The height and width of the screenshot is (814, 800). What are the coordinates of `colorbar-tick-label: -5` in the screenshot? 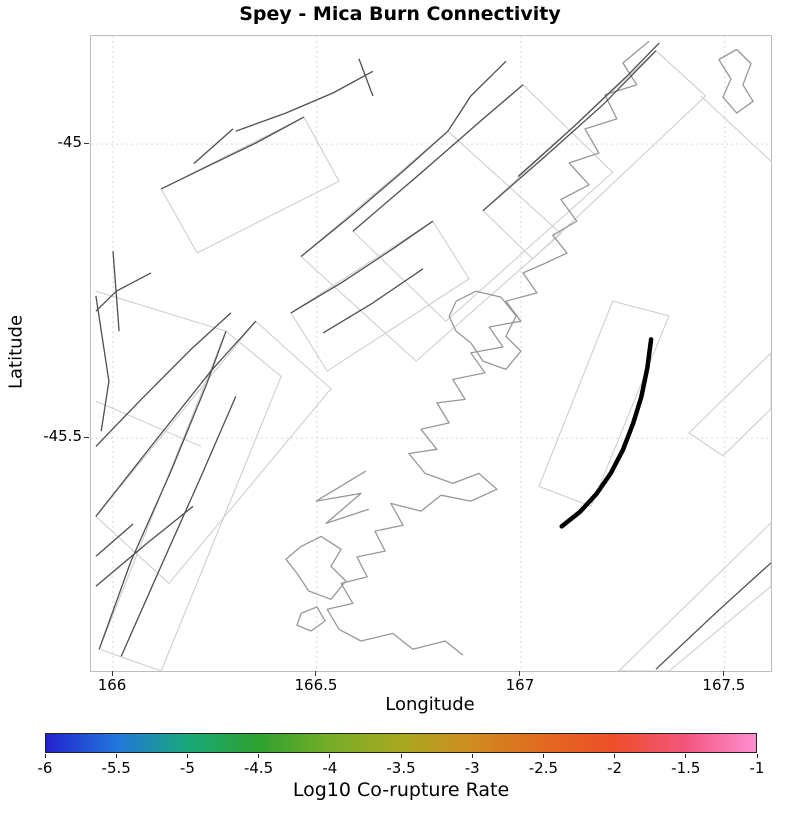 It's located at (187, 768).